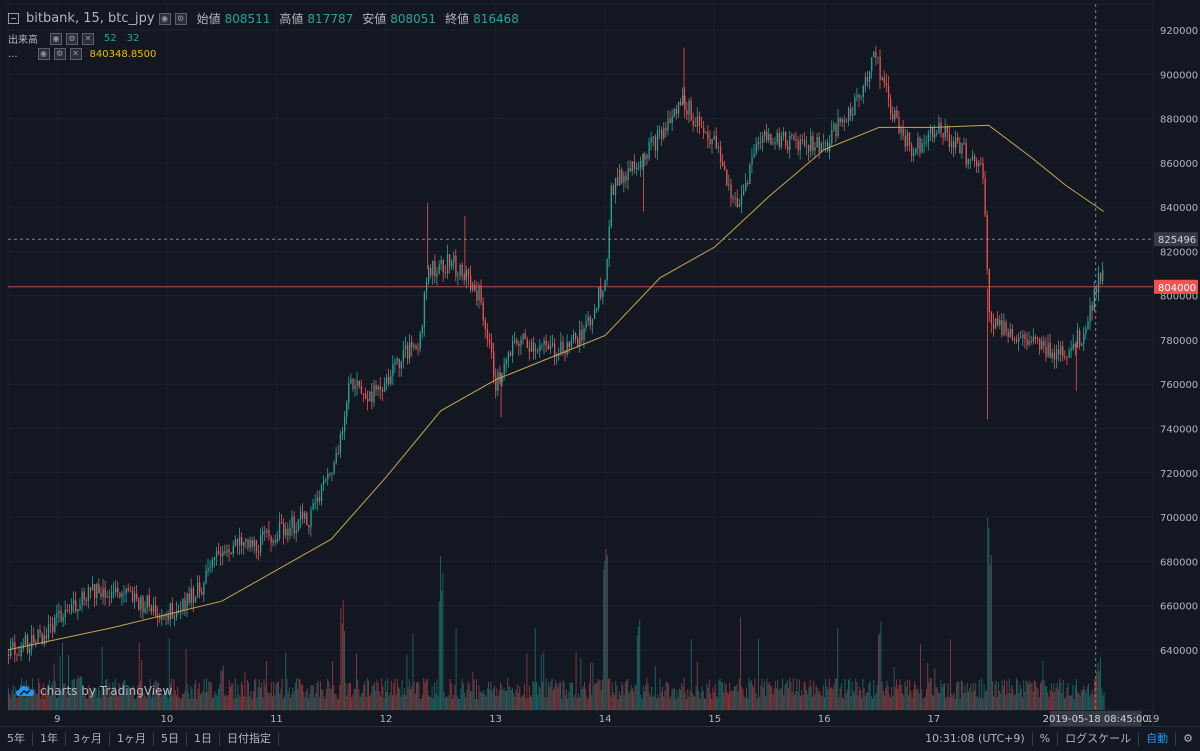 The width and height of the screenshot is (1200, 751). I want to click on collapse-icon, so click(13, 18).